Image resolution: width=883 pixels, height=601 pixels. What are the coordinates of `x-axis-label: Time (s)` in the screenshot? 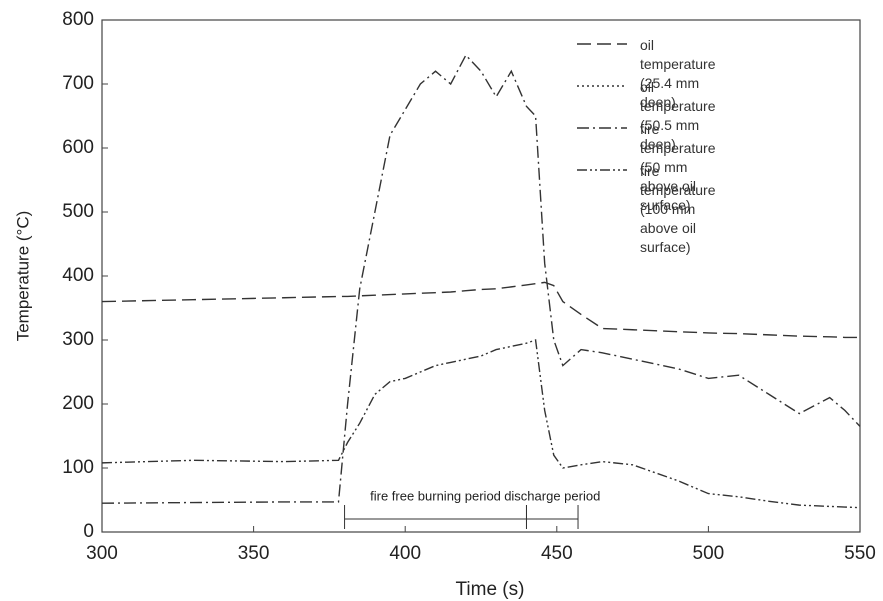 It's located at (490, 589).